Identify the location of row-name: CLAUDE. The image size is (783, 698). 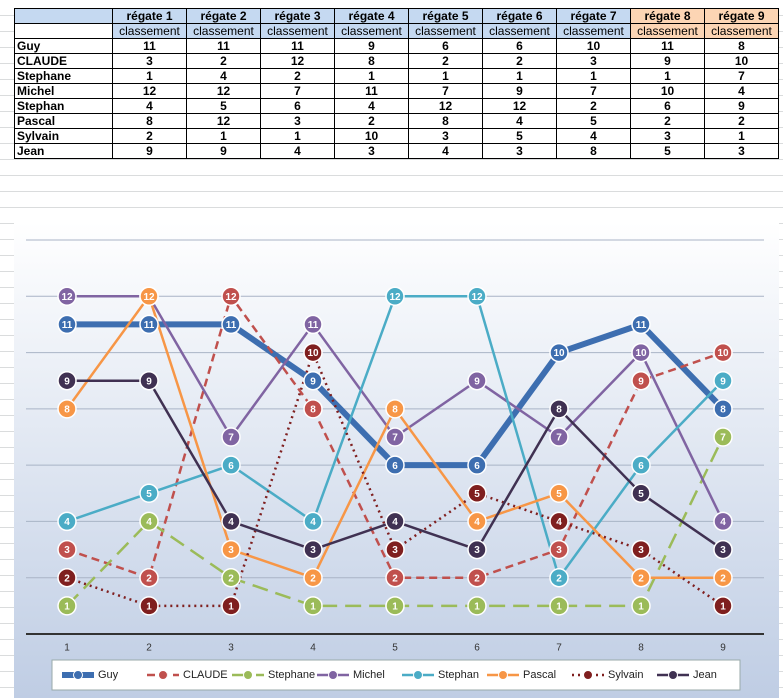
(63, 61).